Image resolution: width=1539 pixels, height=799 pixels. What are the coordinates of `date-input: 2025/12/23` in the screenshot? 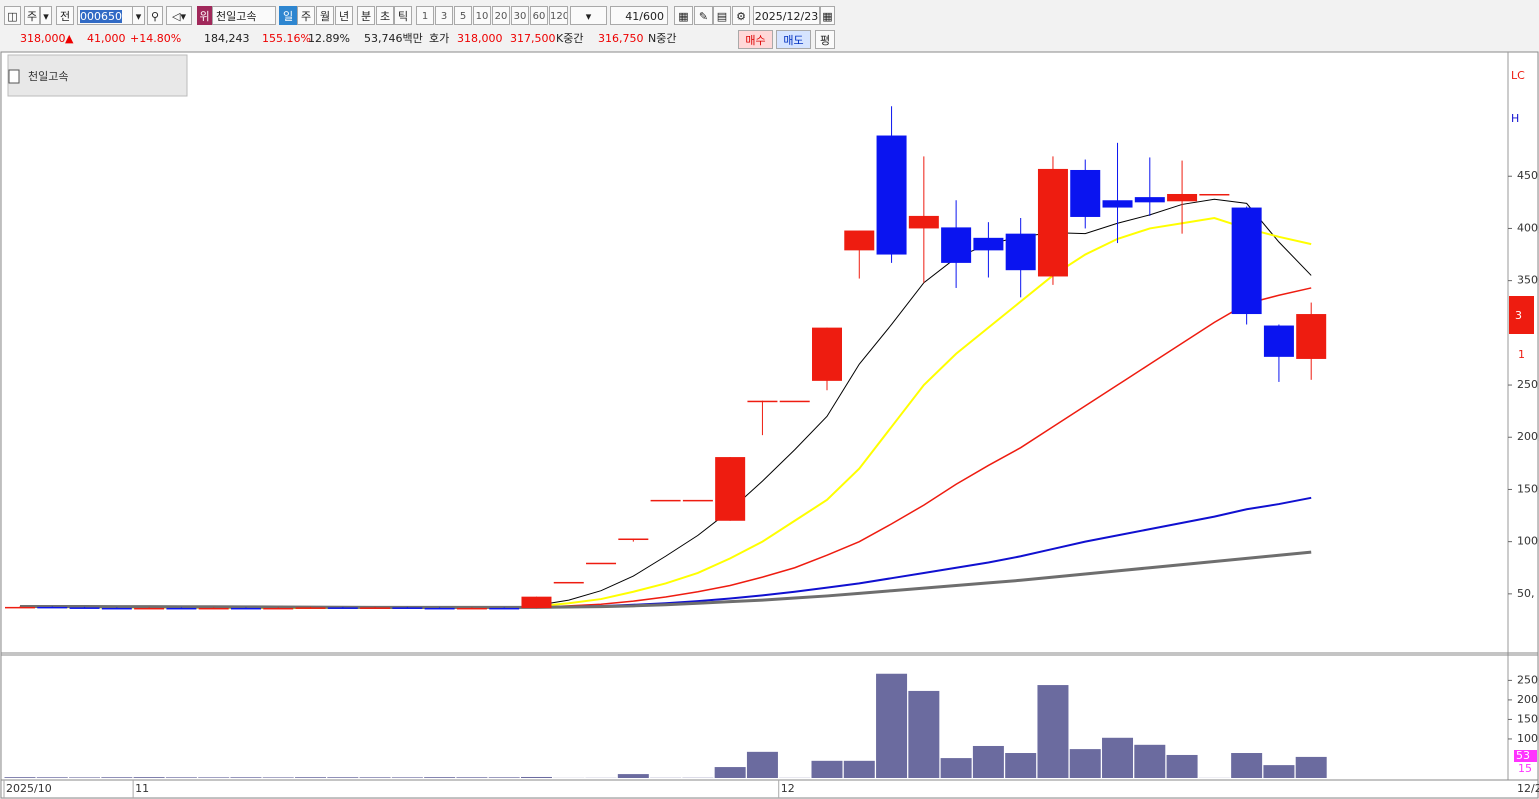 It's located at (786, 15).